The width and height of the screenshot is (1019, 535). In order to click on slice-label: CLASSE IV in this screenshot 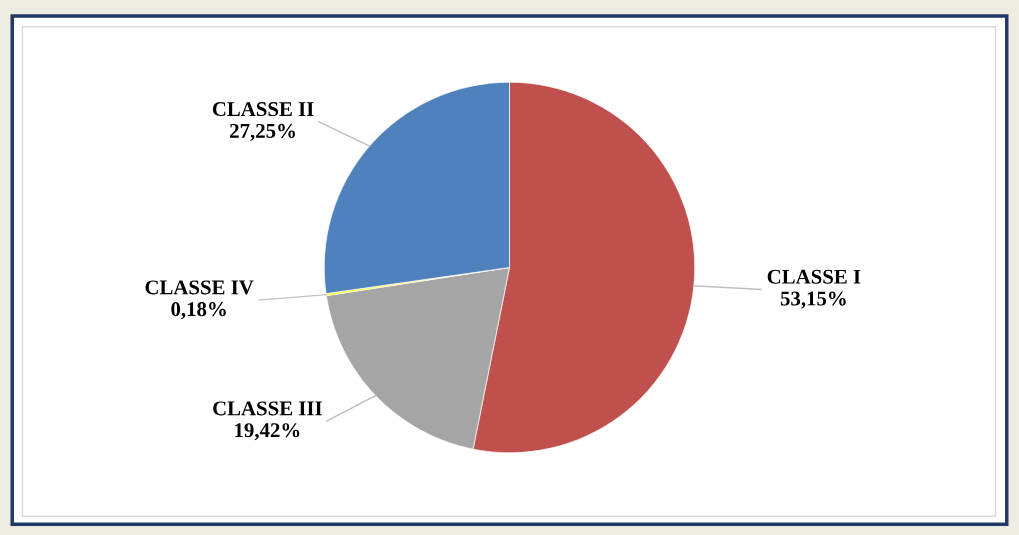, I will do `click(199, 287)`.